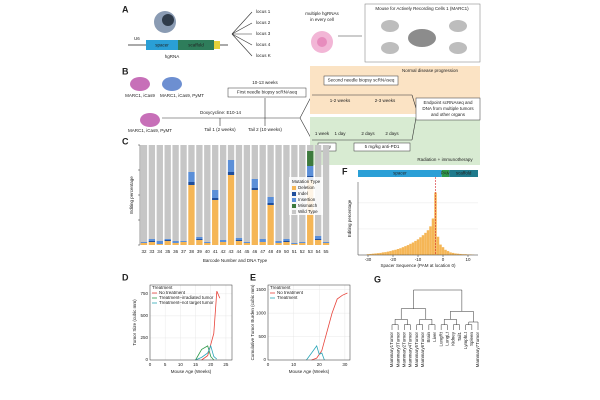 The image size is (600, 400). Describe the element at coordinates (196, 45) in the screenshot. I see `scaffold-block` at that location.